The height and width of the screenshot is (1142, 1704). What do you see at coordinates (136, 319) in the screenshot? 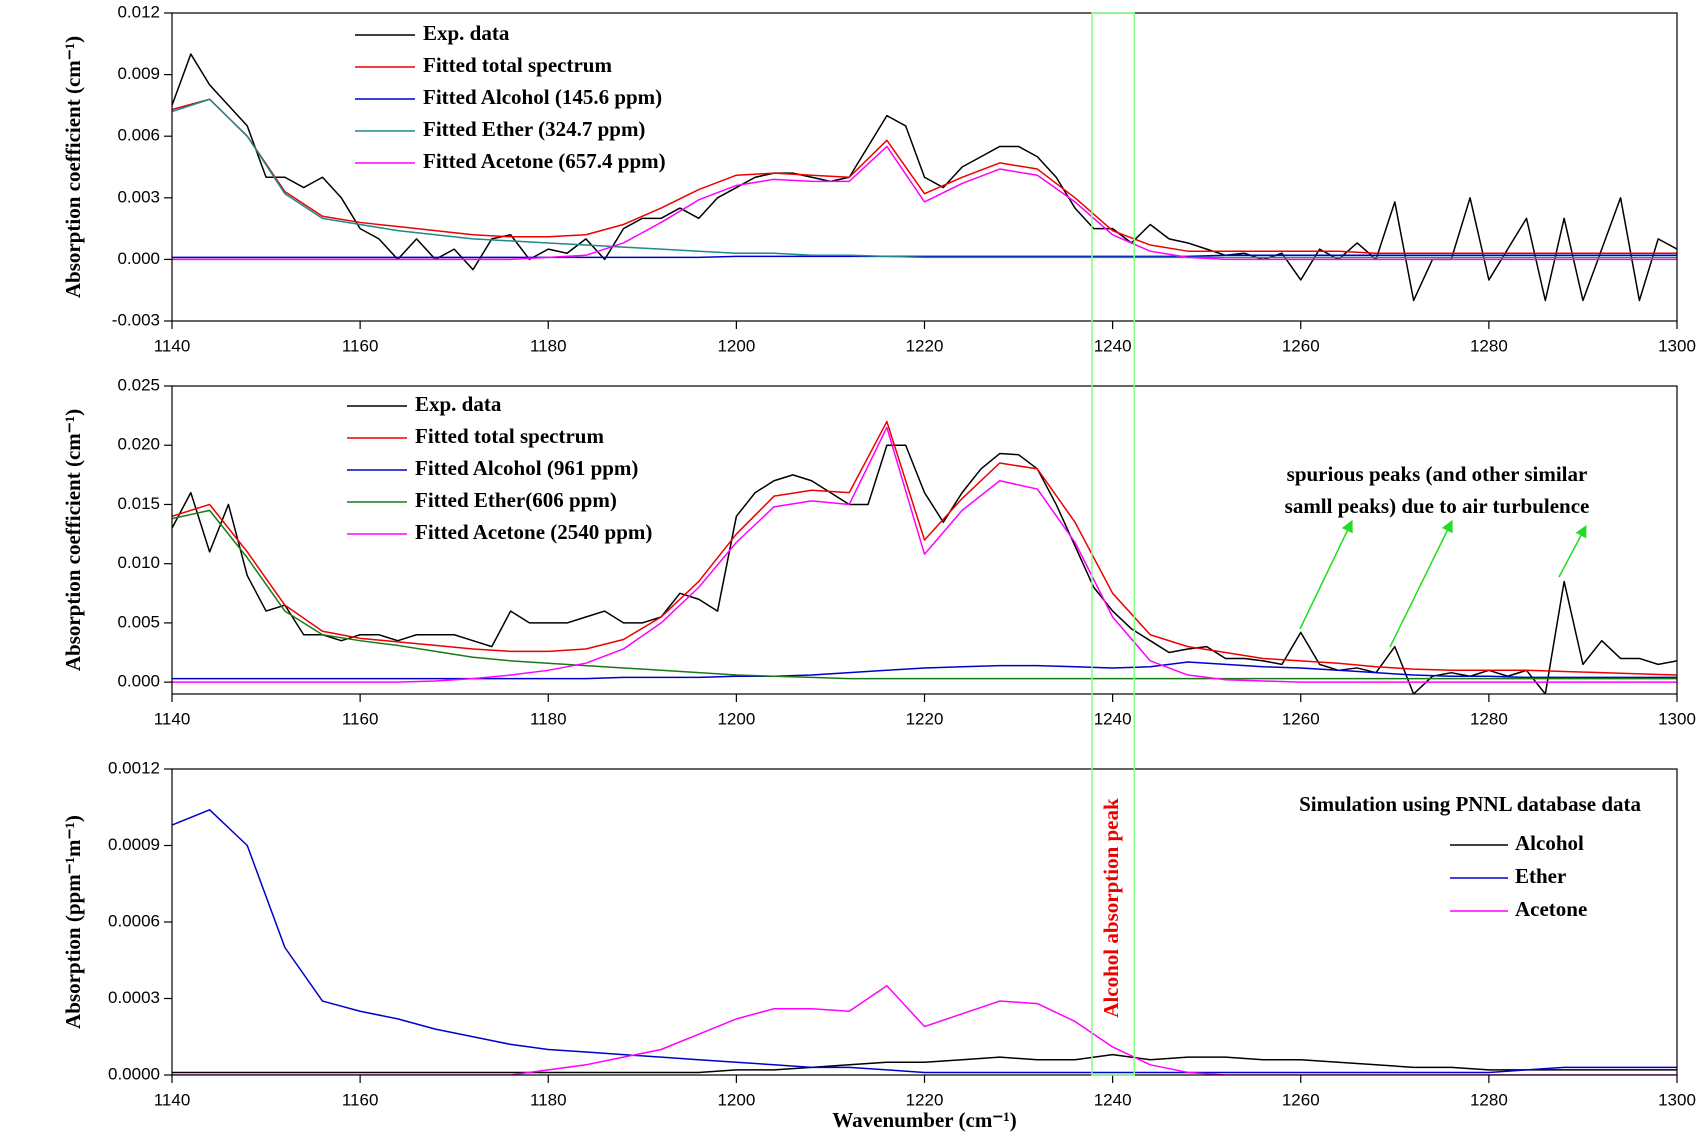
I see `y-tick-label: -0.003` at bounding box center [136, 319].